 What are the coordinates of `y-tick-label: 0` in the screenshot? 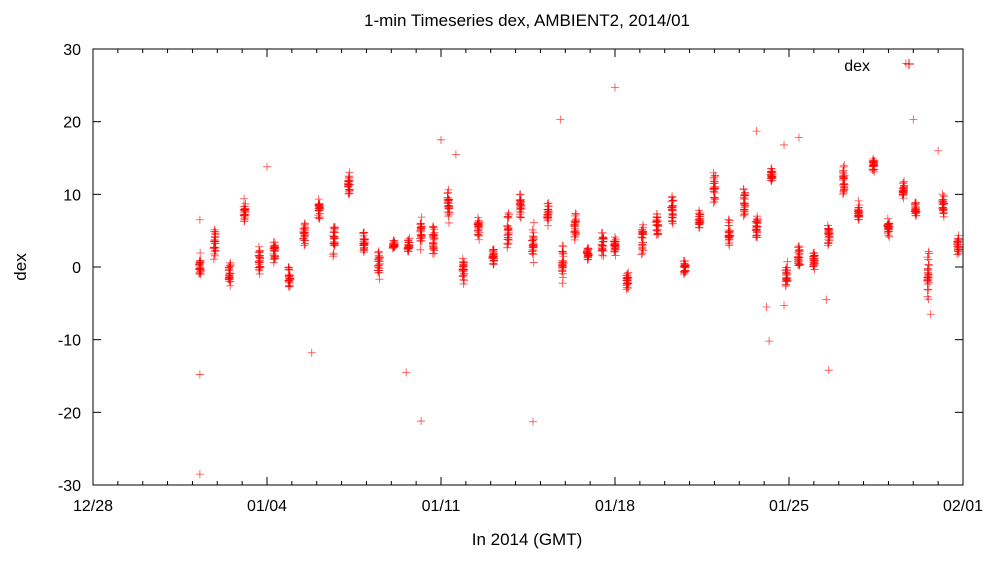 It's located at (76, 268).